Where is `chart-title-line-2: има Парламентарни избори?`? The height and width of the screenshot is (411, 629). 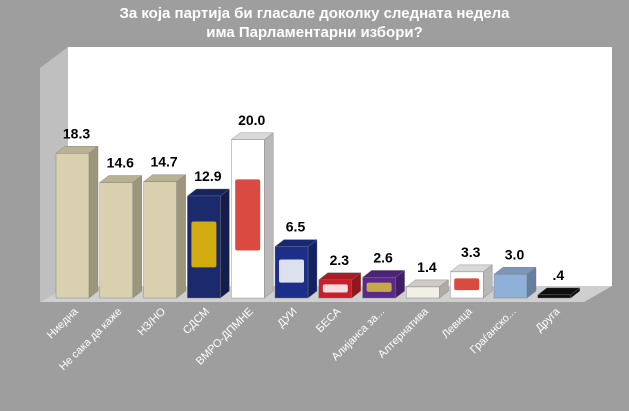 chart-title-line-2: има Парламентарни избори? is located at coordinates (314, 32).